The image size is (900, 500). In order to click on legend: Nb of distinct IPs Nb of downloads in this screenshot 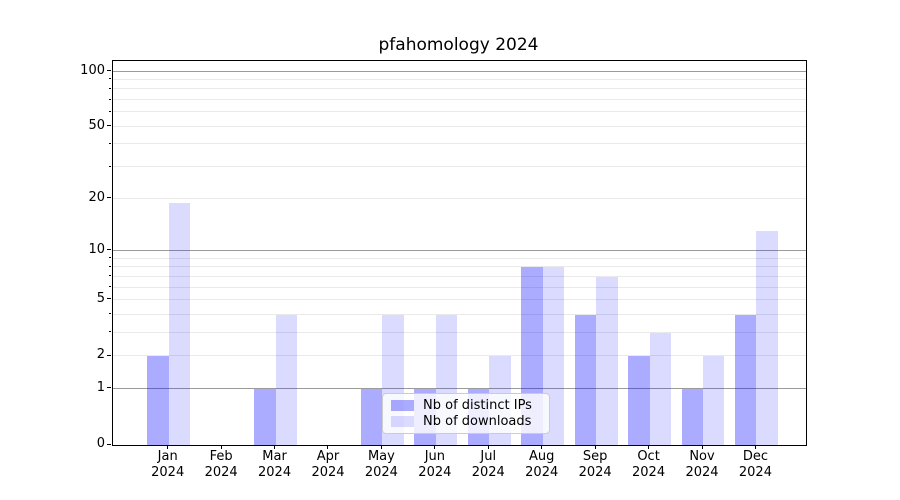, I will do `click(466, 413)`.